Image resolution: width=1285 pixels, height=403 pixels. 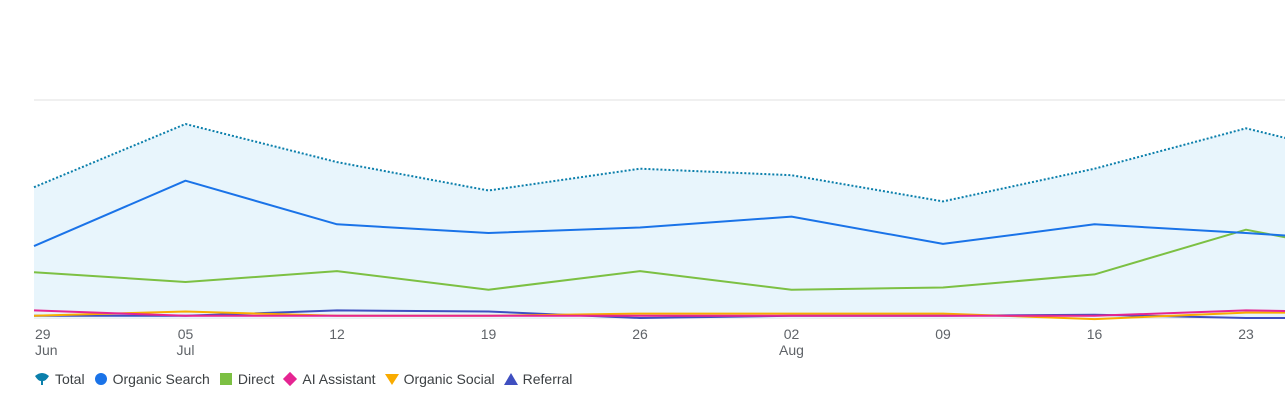 What do you see at coordinates (290, 379) in the screenshot?
I see `diamond-icon` at bounding box center [290, 379].